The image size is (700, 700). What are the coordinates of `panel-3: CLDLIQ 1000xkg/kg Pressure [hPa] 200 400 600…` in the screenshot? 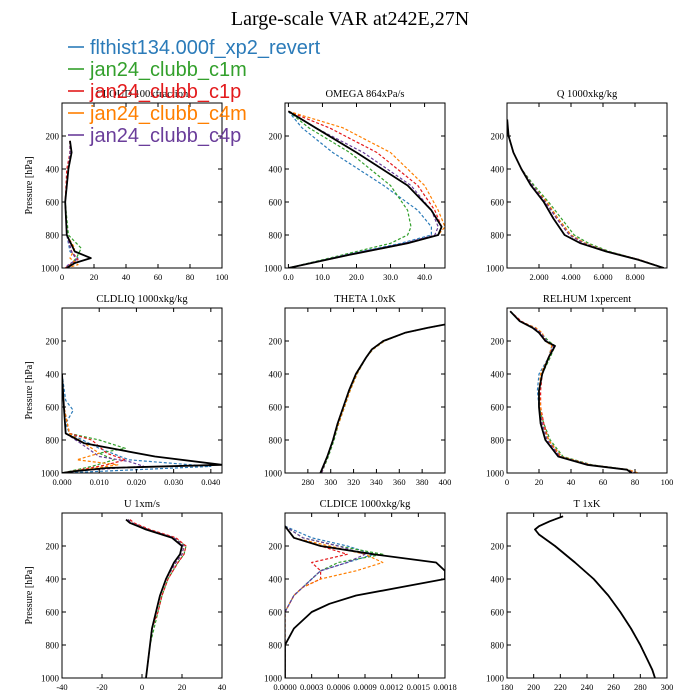 It's located at (123, 390).